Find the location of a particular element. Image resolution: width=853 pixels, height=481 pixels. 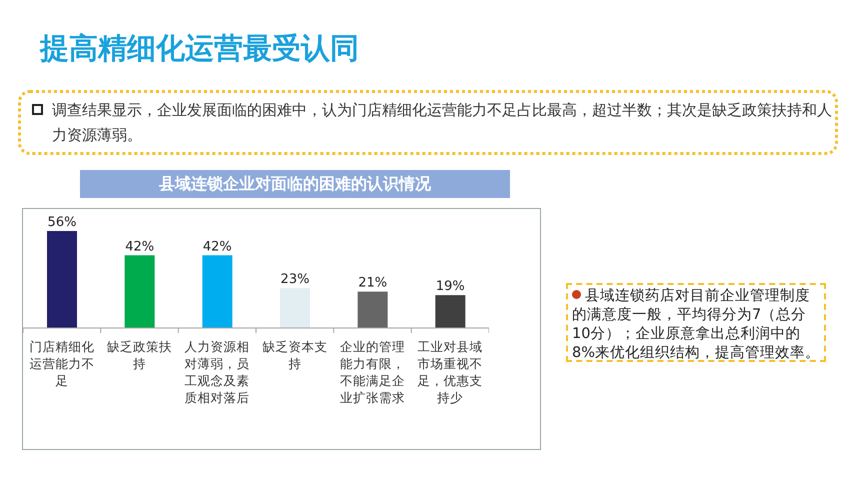

x-tick-label: 缺乏政策扶持 is located at coordinates (139, 355).